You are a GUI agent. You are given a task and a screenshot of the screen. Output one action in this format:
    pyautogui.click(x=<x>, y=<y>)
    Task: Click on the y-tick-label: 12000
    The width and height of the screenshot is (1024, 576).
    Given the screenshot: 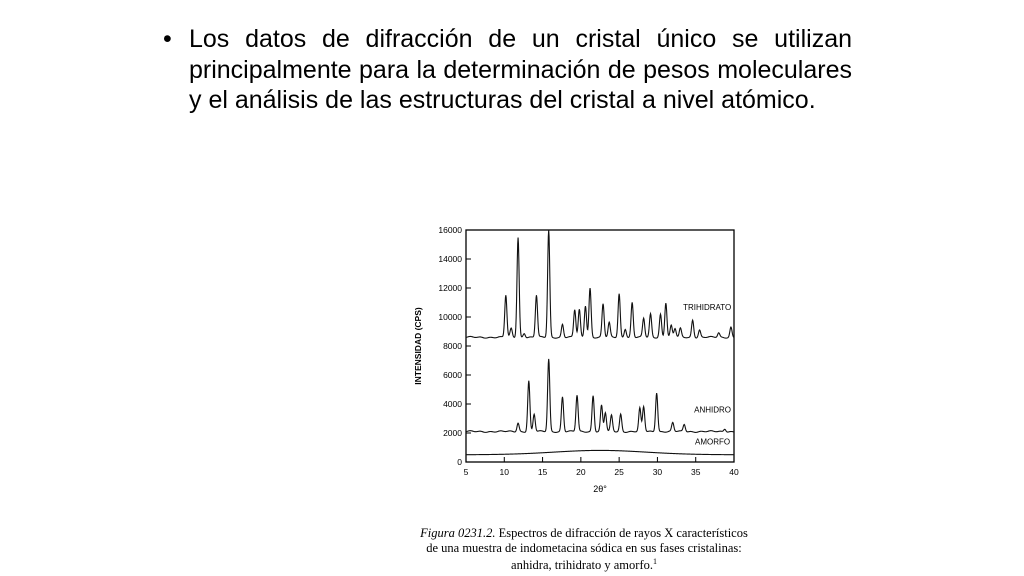 What is the action you would take?
    pyautogui.click(x=450, y=288)
    